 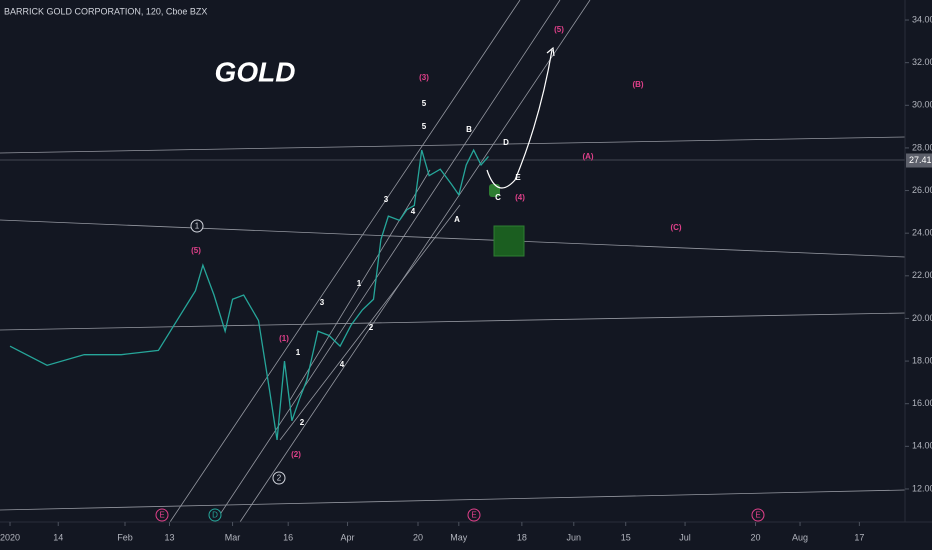 I want to click on x-tick-label: May, so click(x=459, y=537).